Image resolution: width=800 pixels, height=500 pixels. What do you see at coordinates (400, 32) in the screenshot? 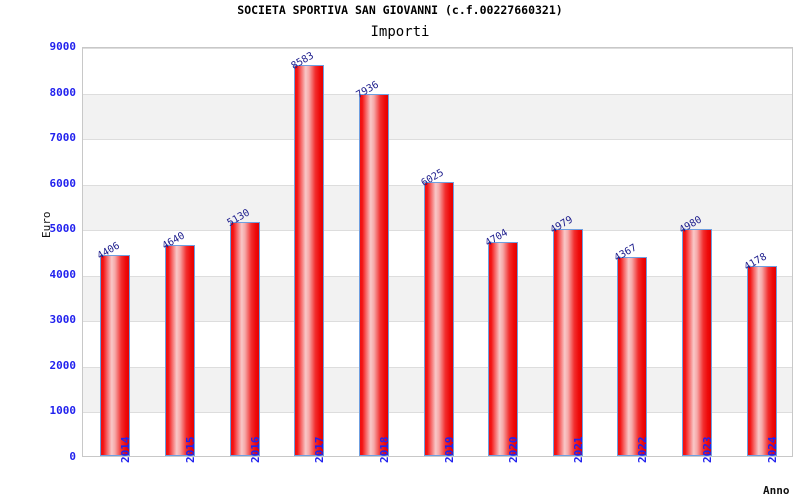
I see `chart-subtitle: Importi` at bounding box center [400, 32].